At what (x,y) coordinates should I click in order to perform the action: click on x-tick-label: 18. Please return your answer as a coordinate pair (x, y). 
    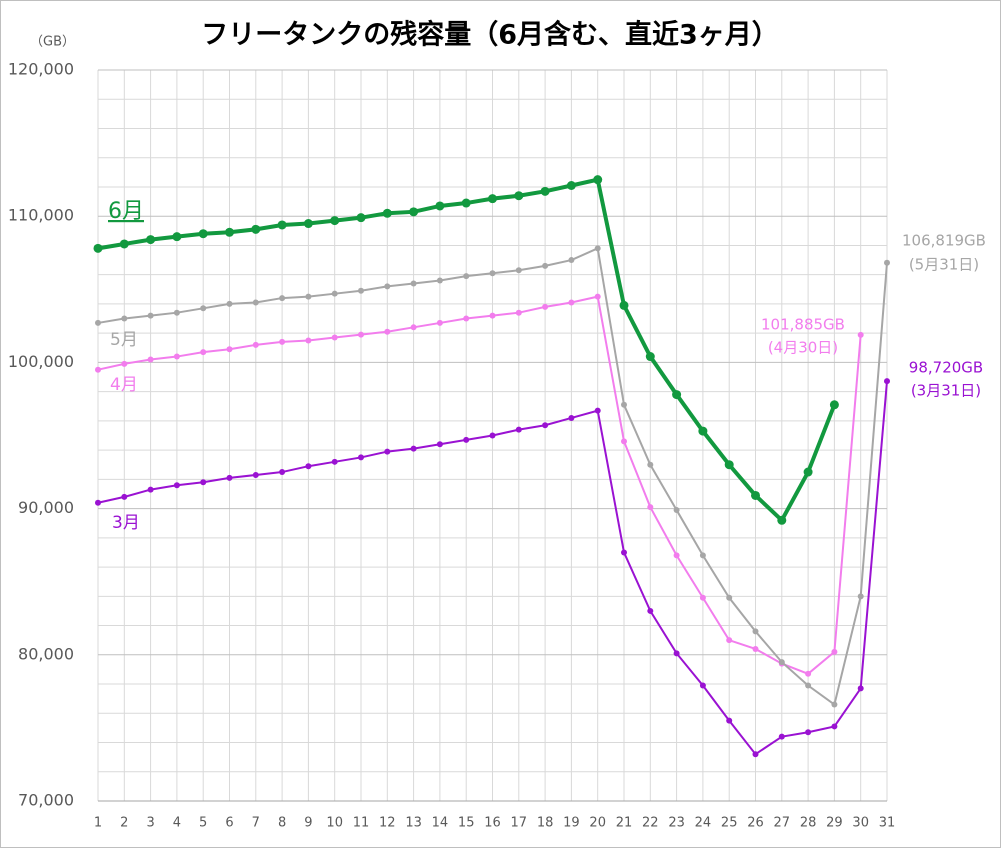
    Looking at the image, I should click on (545, 823).